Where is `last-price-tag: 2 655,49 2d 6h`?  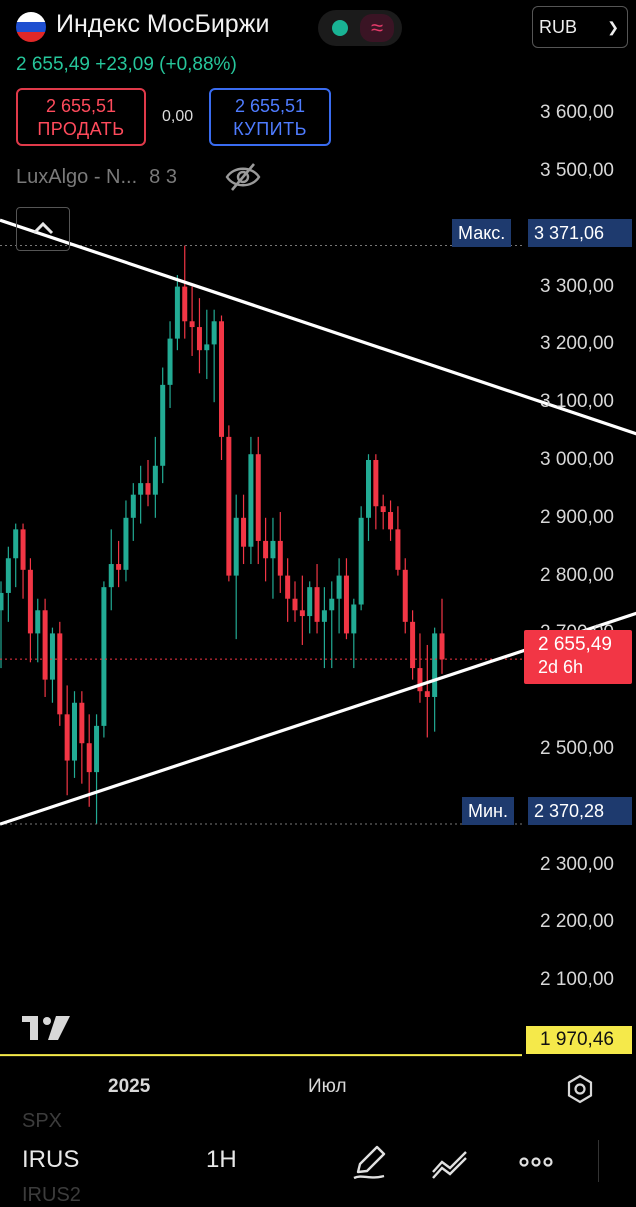 last-price-tag: 2 655,49 2d 6h is located at coordinates (578, 657).